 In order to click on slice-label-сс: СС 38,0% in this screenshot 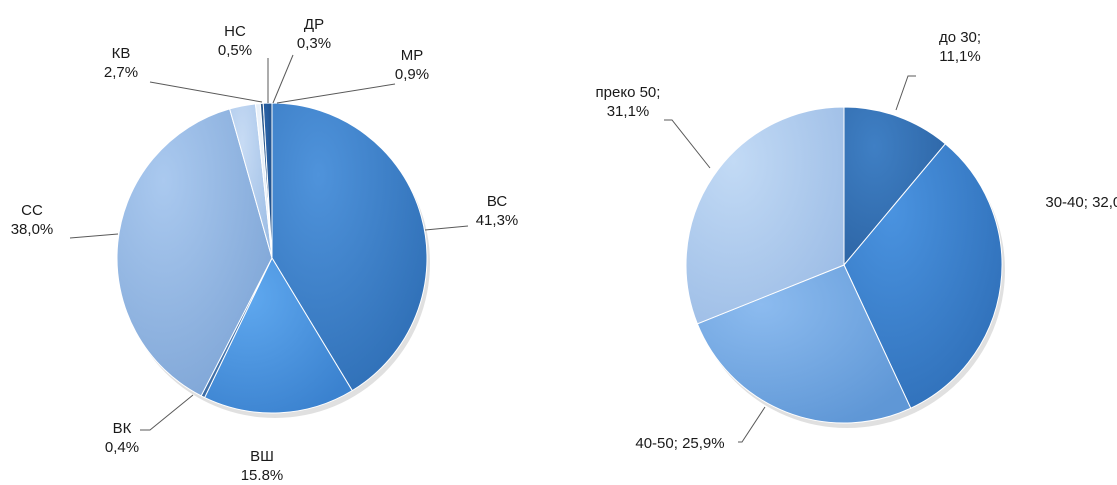, I will do `click(32, 220)`.